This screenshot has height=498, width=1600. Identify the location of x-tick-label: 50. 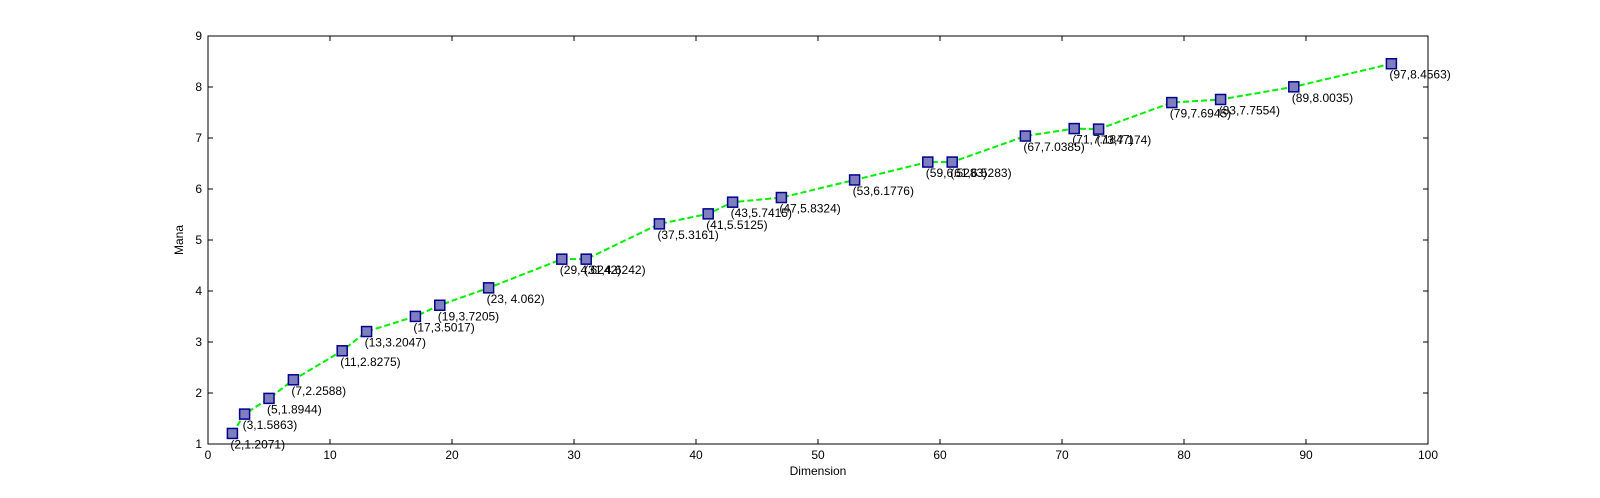
(818, 455).